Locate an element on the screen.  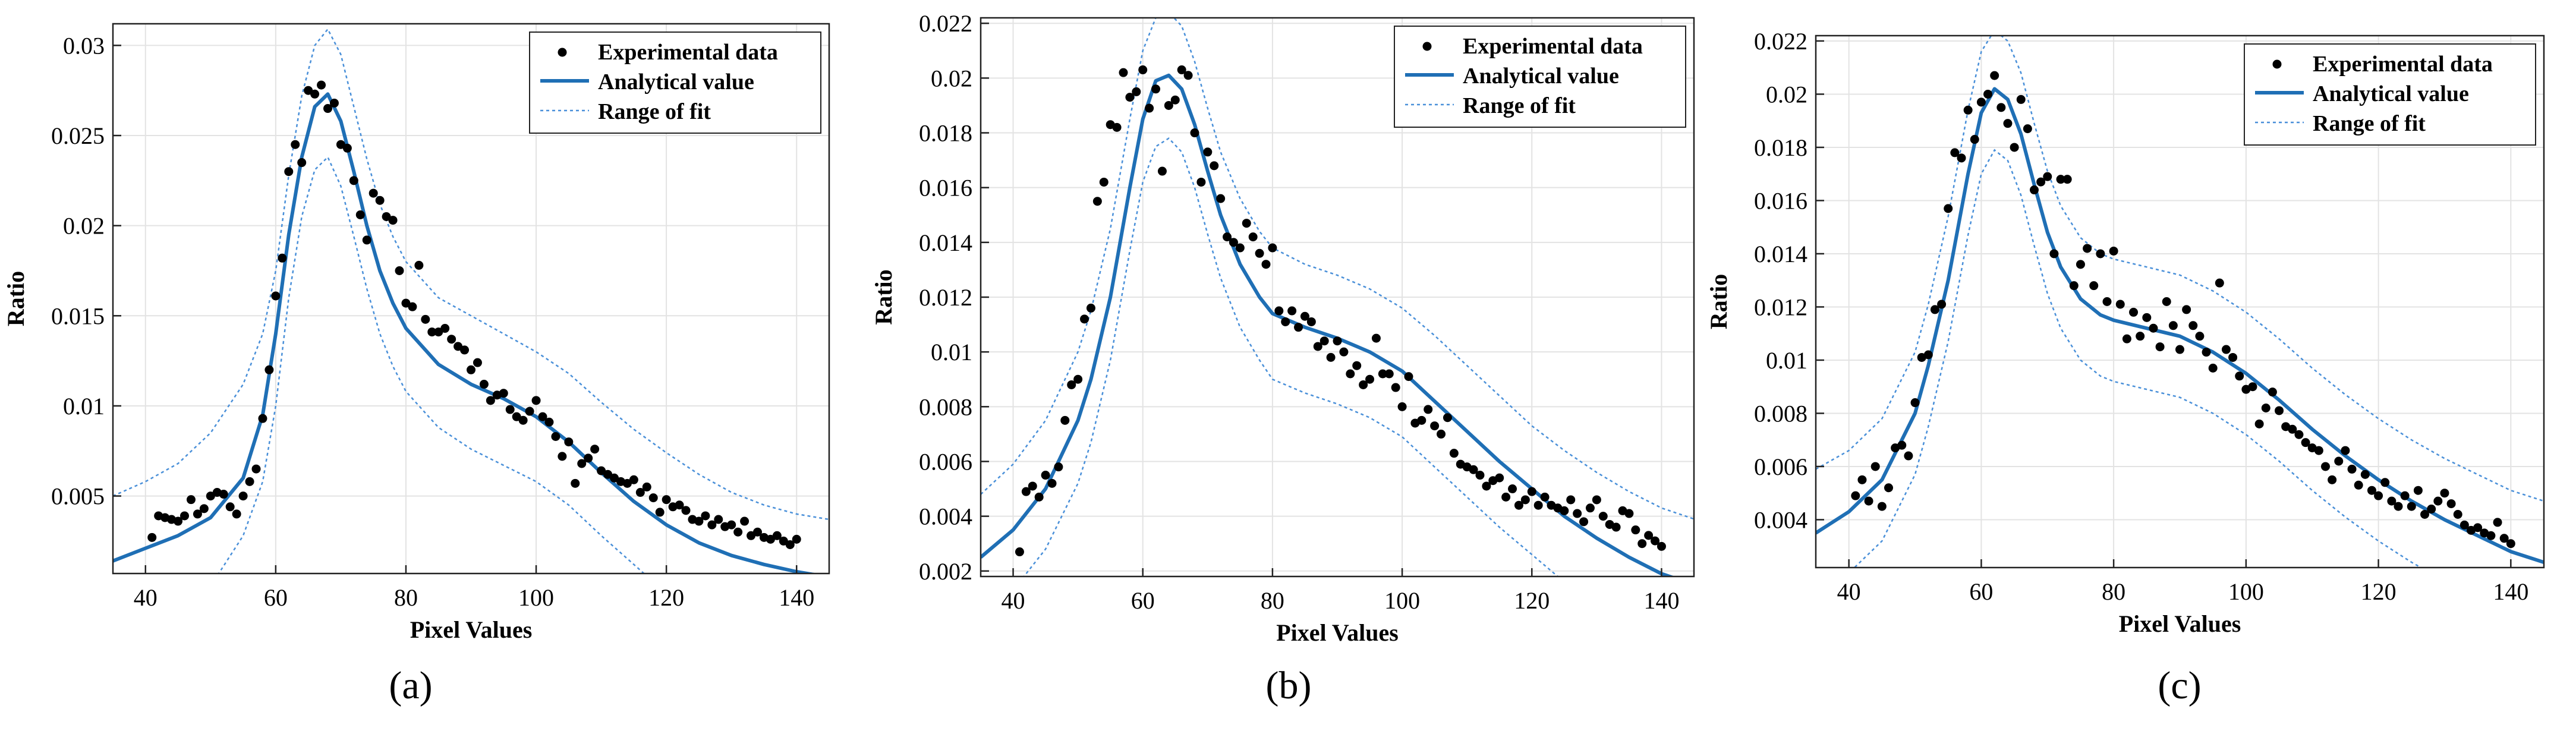
y-tick-label: 0.022 is located at coordinates (1781, 41).